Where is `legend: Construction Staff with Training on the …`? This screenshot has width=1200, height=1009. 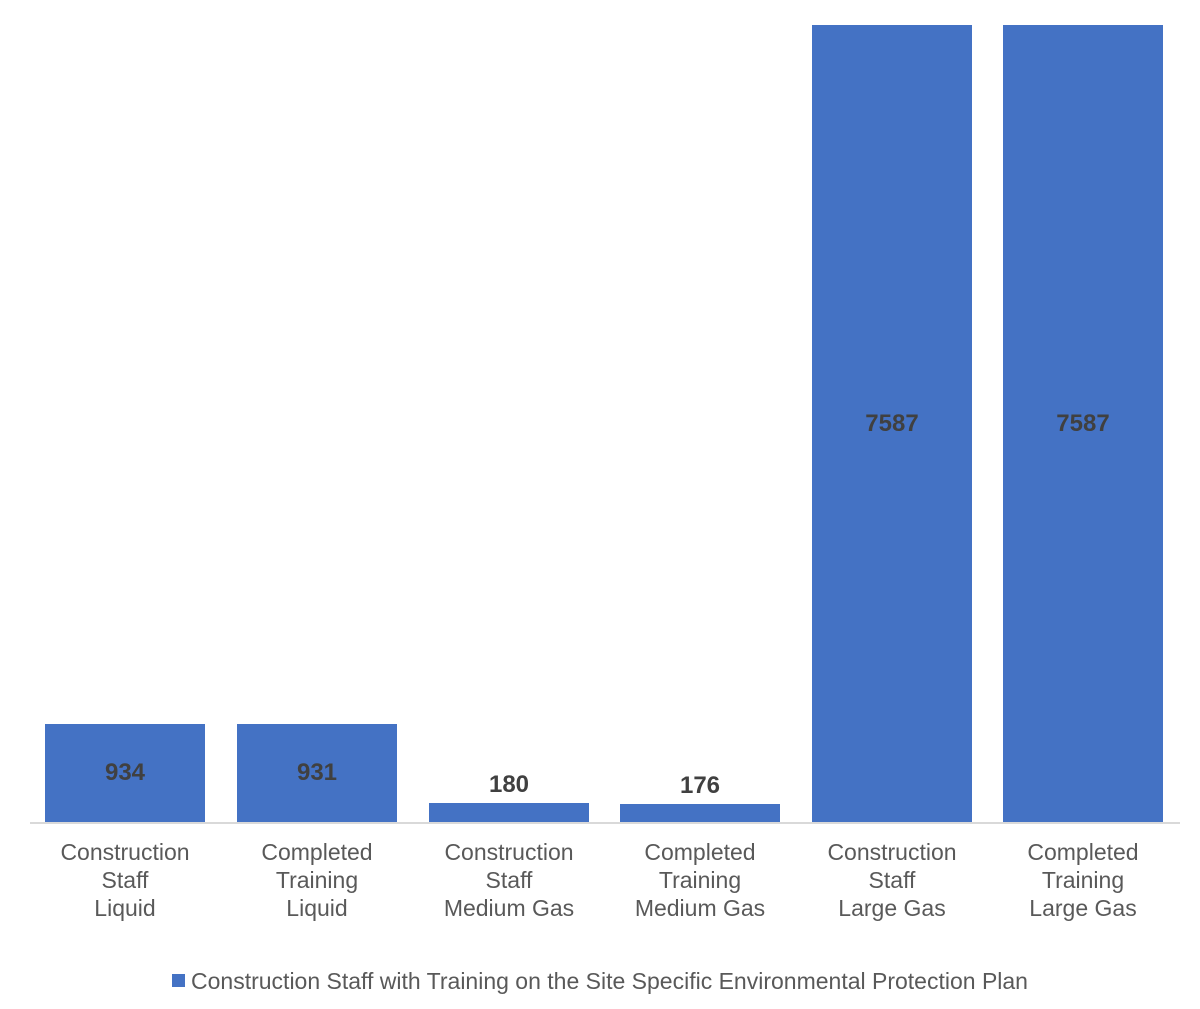 legend: Construction Staff with Training on the … is located at coordinates (600, 981).